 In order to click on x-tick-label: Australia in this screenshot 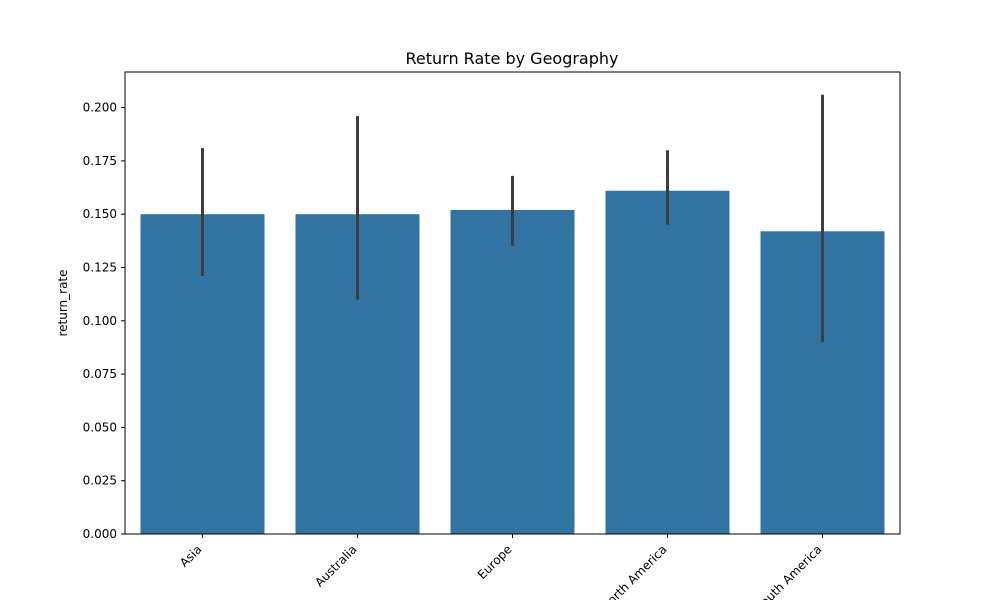, I will do `click(335, 565)`.